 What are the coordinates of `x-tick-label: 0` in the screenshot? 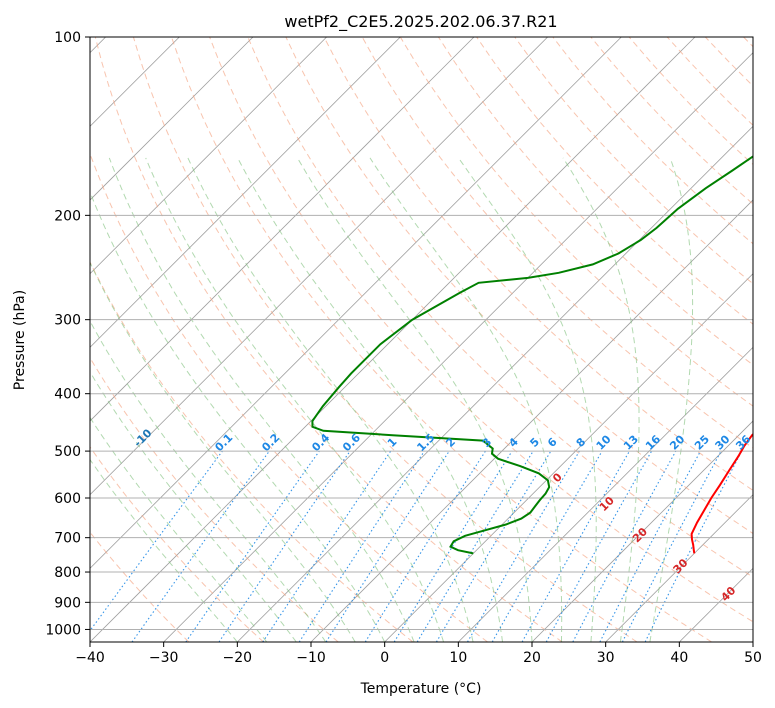 It's located at (384, 658).